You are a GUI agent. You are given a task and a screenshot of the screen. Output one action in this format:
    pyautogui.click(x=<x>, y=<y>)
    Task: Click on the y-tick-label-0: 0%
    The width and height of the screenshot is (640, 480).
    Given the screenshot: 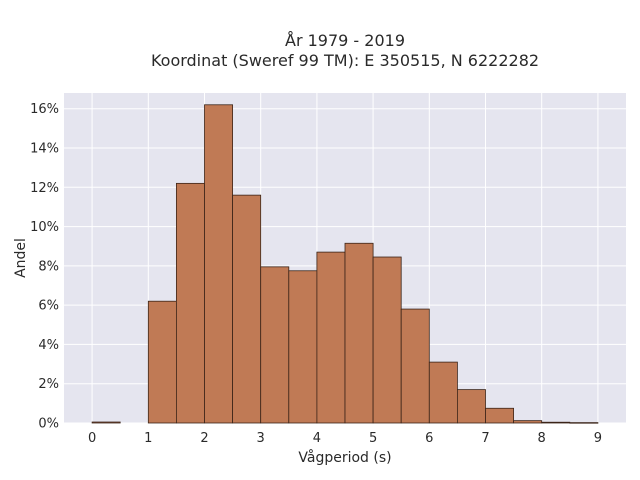 What is the action you would take?
    pyautogui.click(x=48, y=424)
    